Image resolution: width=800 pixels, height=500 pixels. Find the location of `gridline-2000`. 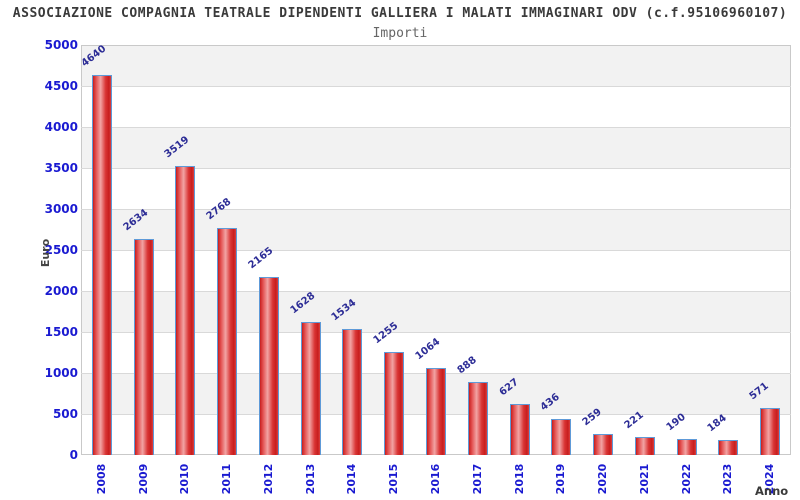

gridline-2000 is located at coordinates (436, 291).